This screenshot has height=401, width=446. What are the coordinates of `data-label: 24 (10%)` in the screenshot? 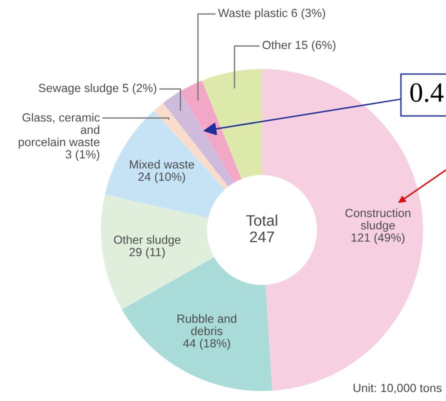 It's located at (162, 178).